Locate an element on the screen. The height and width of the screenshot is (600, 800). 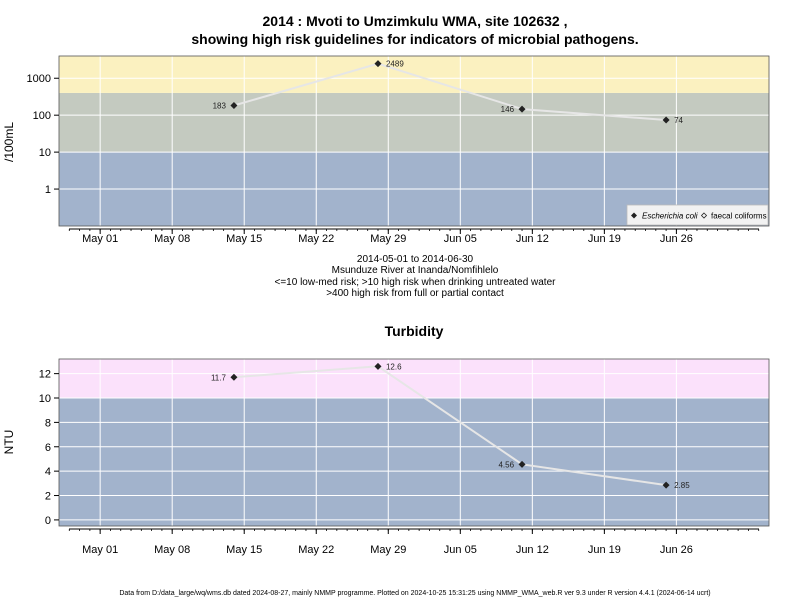
chart1-data-label: 146 is located at coordinates (508, 109).